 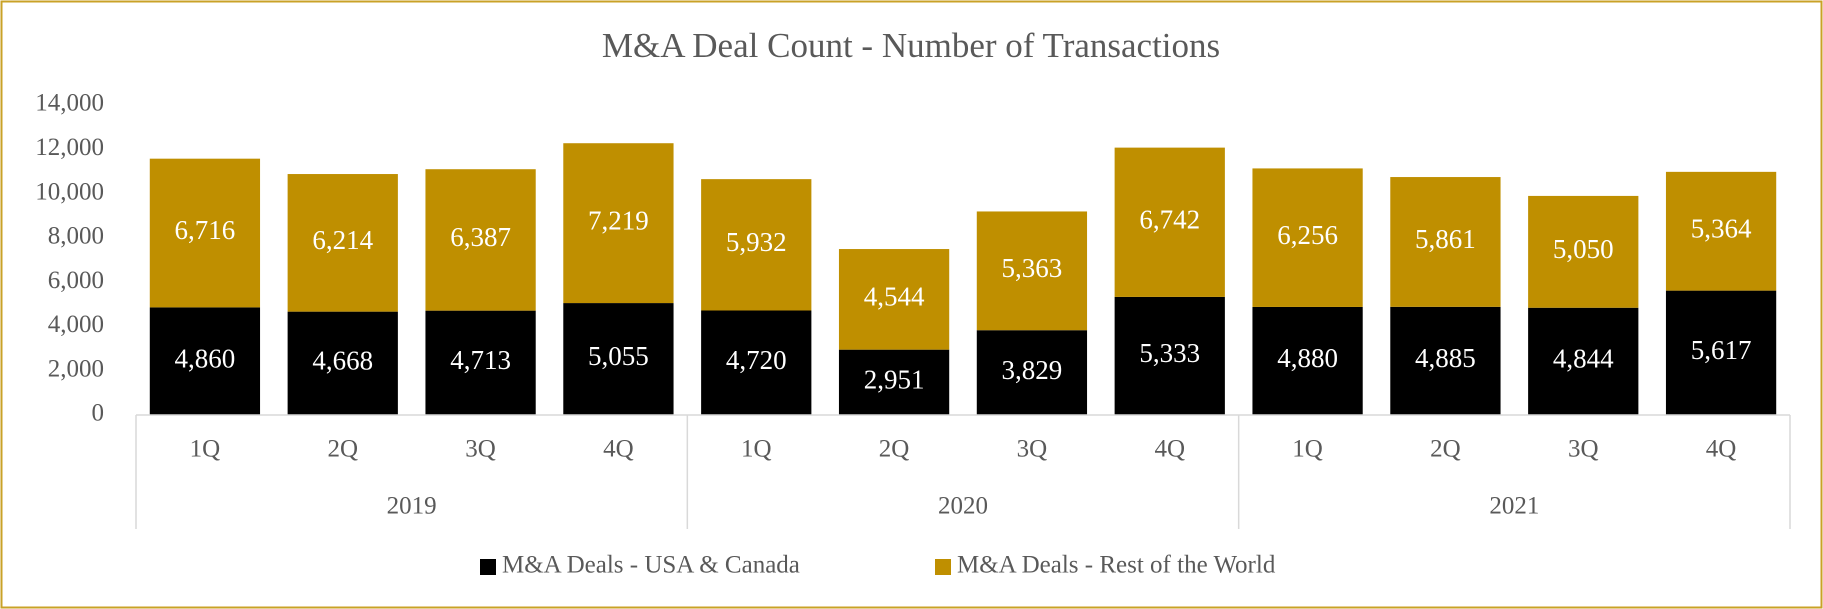 I want to click on data-label: 5,363, so click(x=1032, y=268).